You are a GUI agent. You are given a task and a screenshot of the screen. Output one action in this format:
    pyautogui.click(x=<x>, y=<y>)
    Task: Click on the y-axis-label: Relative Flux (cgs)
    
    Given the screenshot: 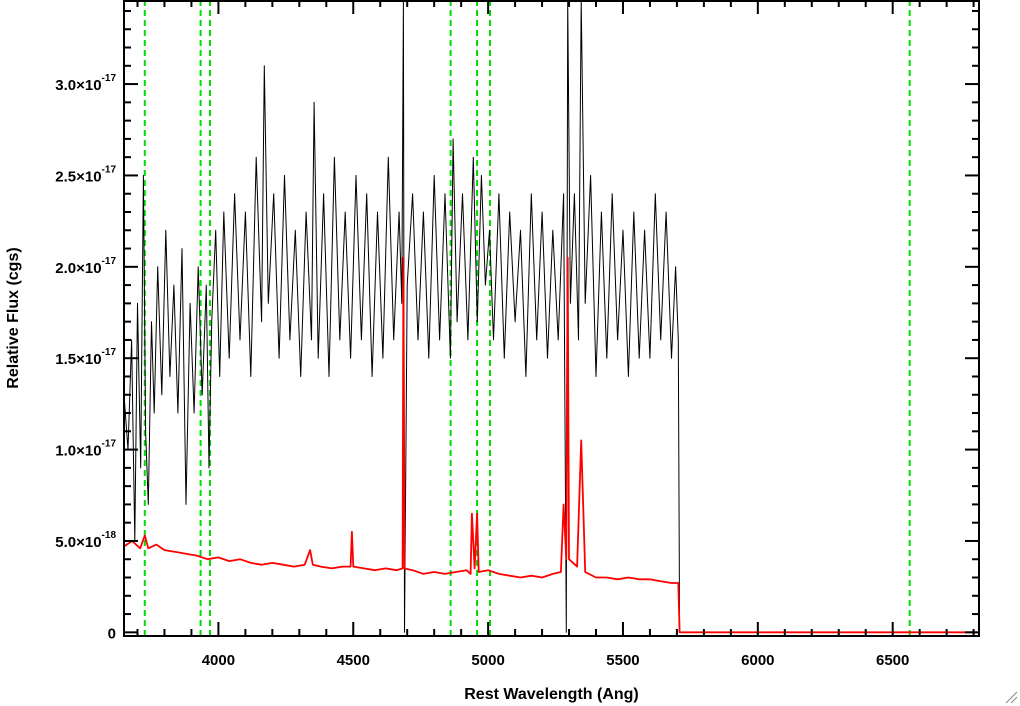 What is the action you would take?
    pyautogui.click(x=13, y=317)
    